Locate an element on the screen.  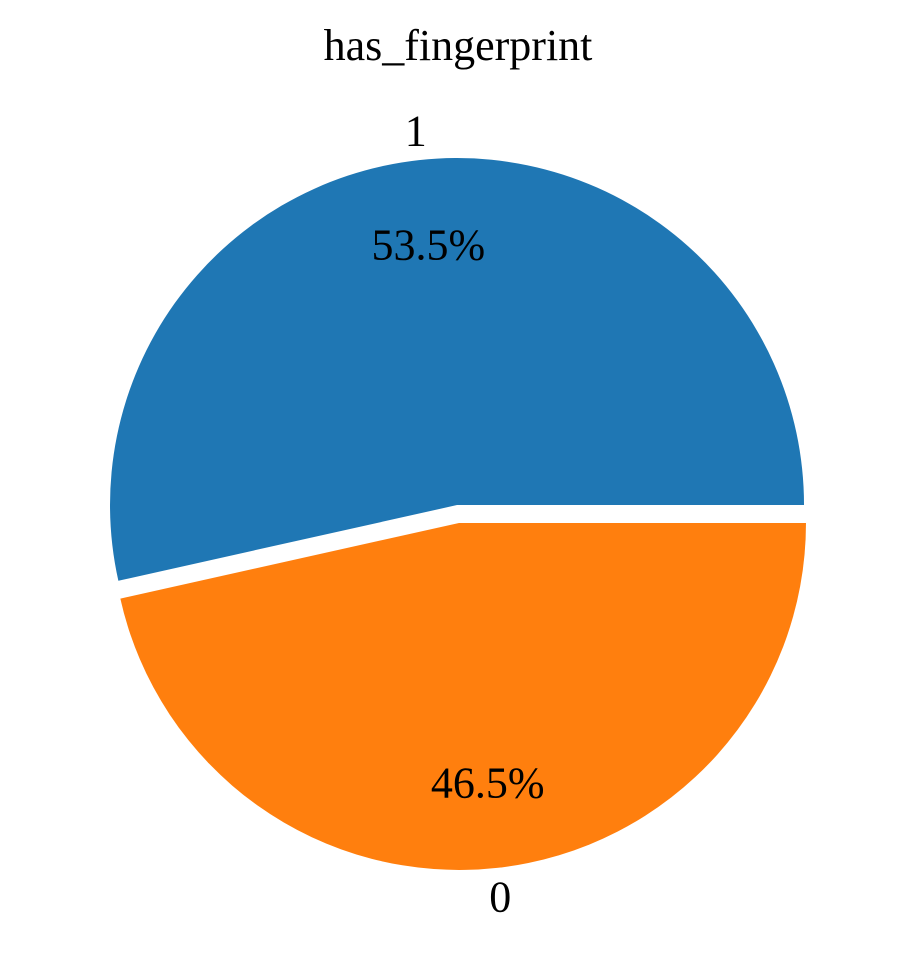
chart-title: has_fingerprint is located at coordinates (458, 45).